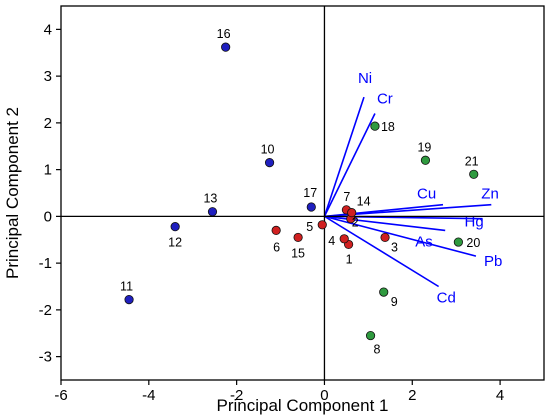  I want to click on y-tick-label: -1, so click(45, 263).